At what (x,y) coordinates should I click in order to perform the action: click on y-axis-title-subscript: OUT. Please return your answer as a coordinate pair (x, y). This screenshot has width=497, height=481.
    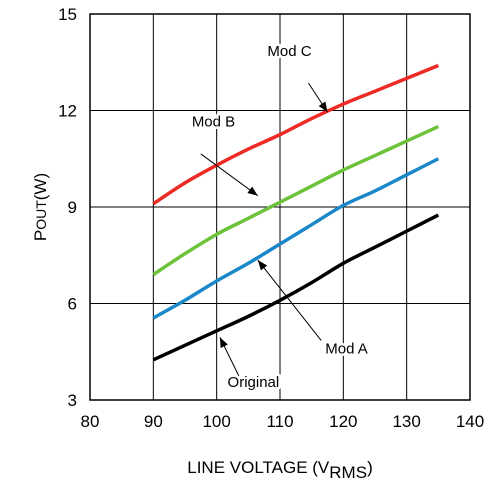
    Looking at the image, I should click on (41, 215).